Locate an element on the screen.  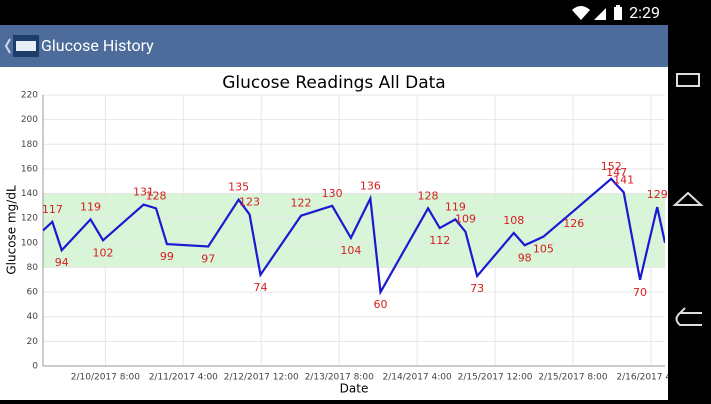
x-tick-label: 2/10/2017 8:00 is located at coordinates (105, 378).